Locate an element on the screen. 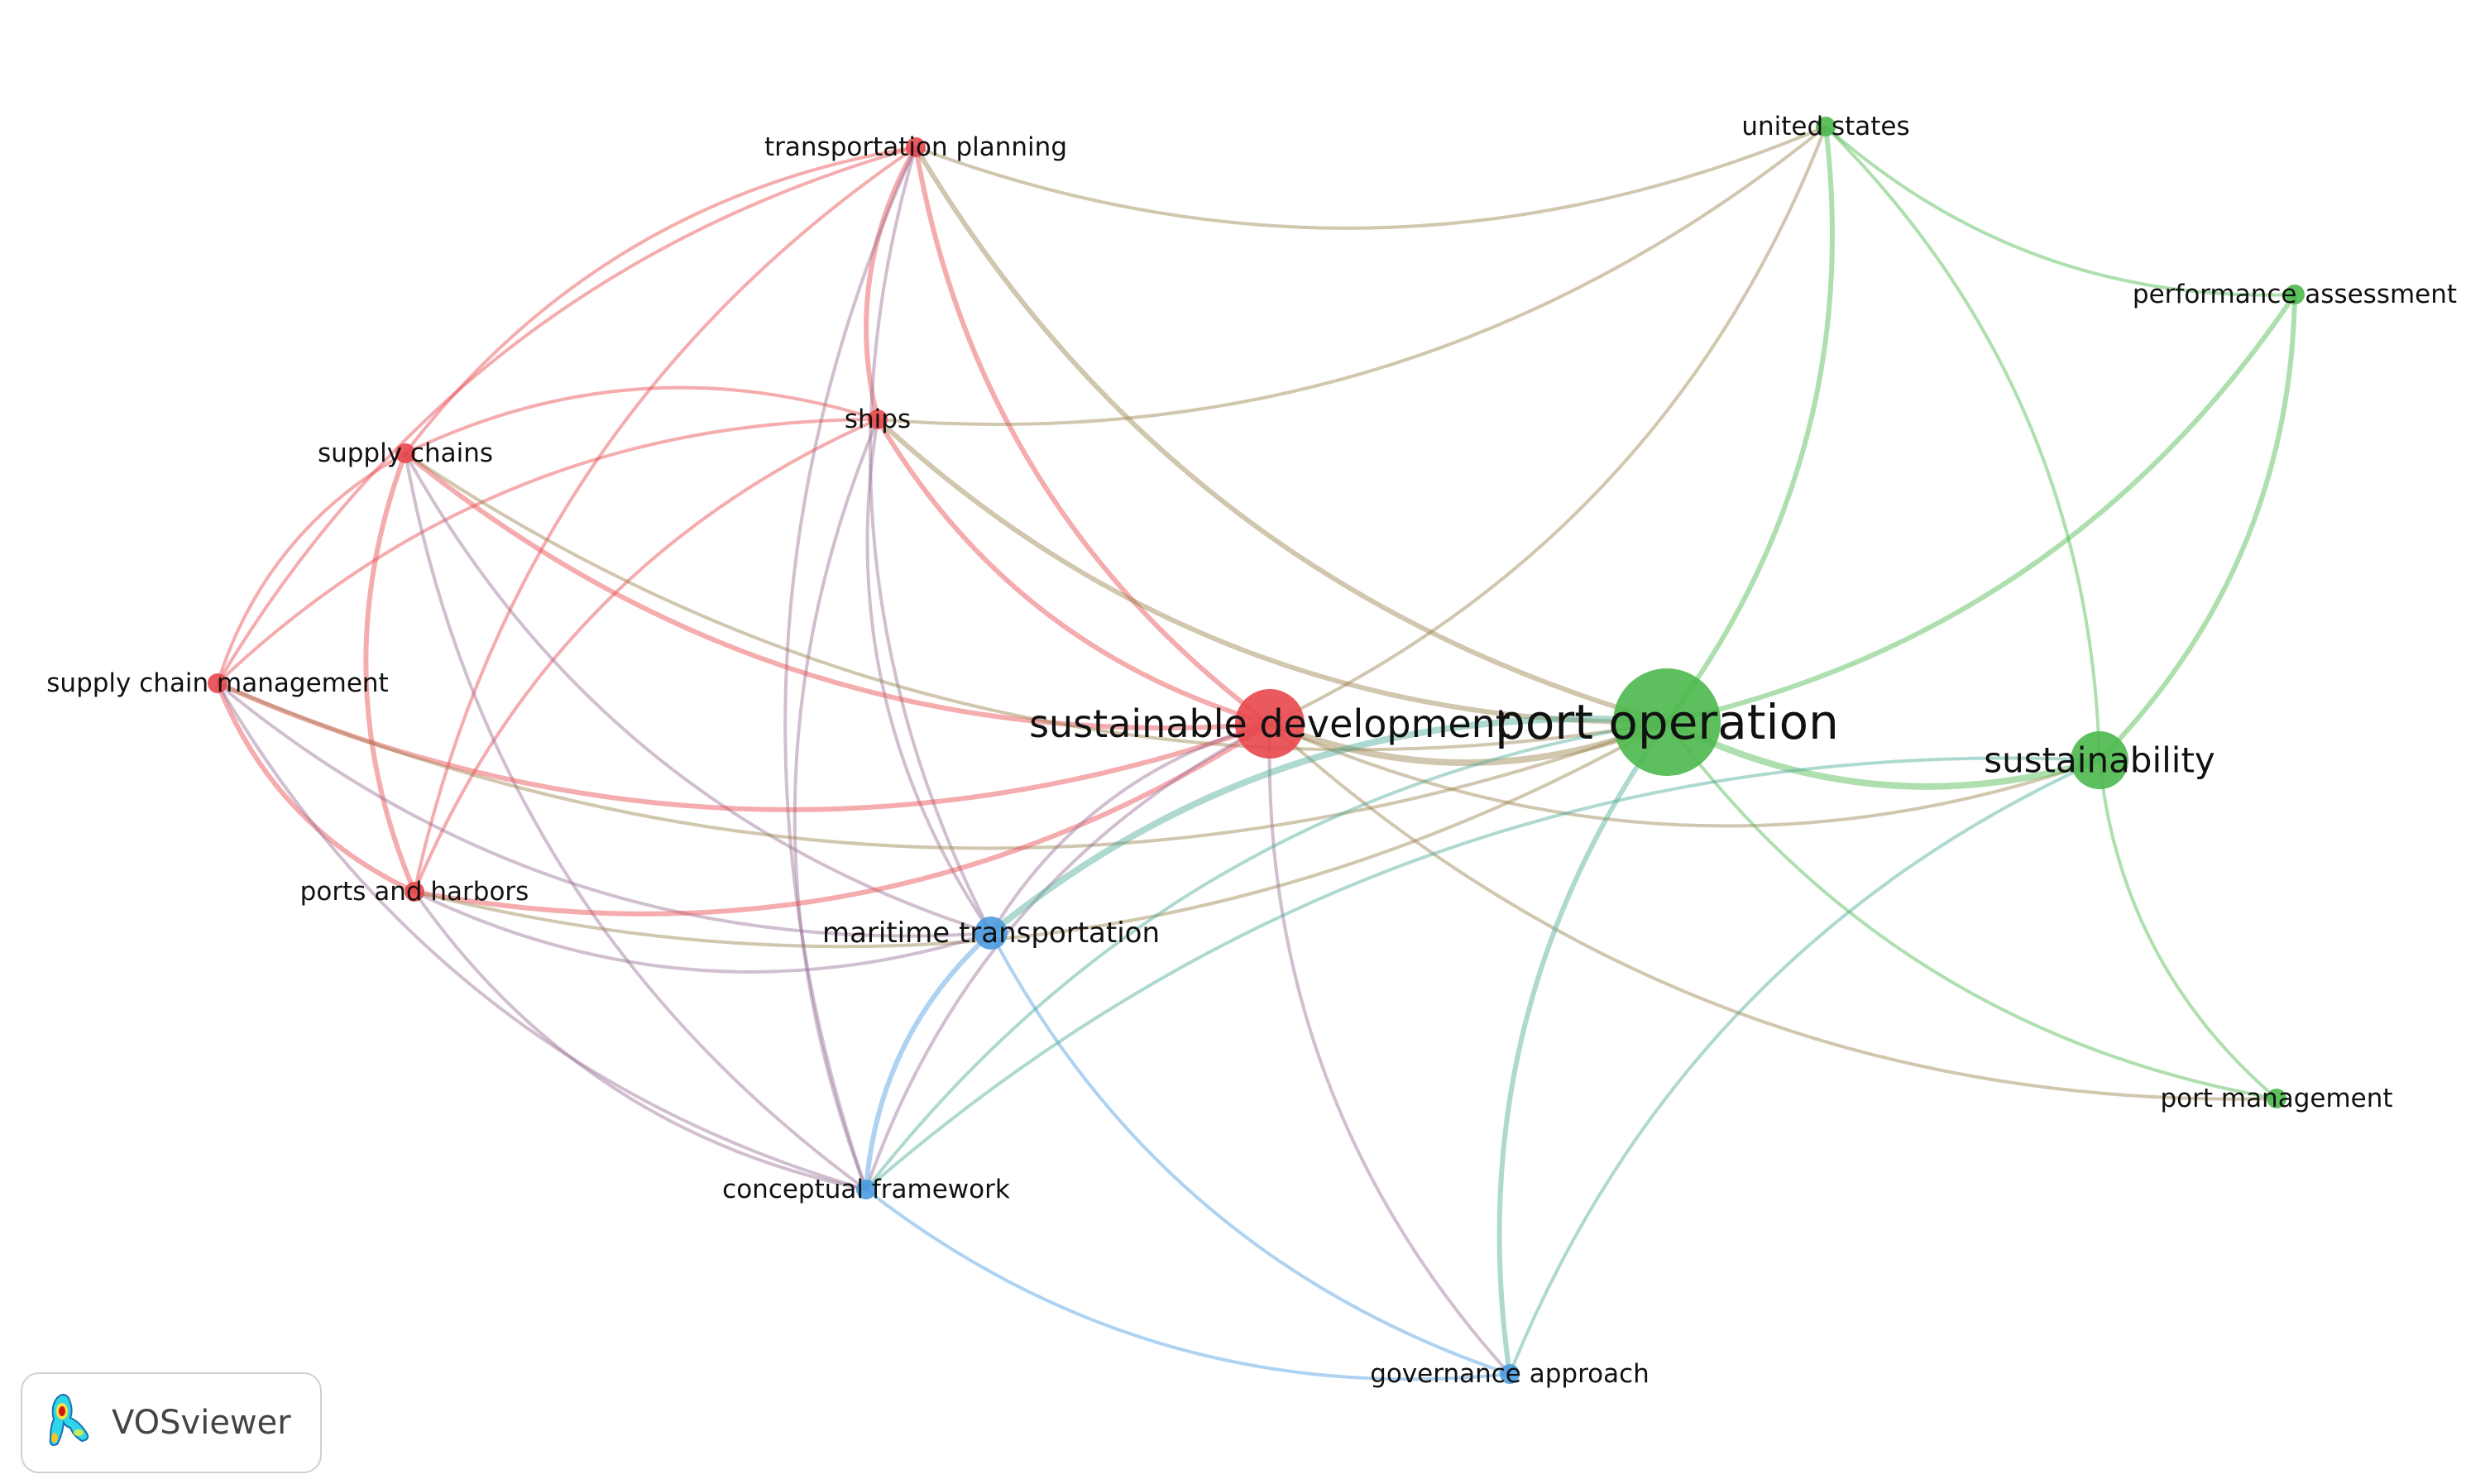 This screenshot has width=2485, height=1484. node-supply-chains is located at coordinates (405, 453).